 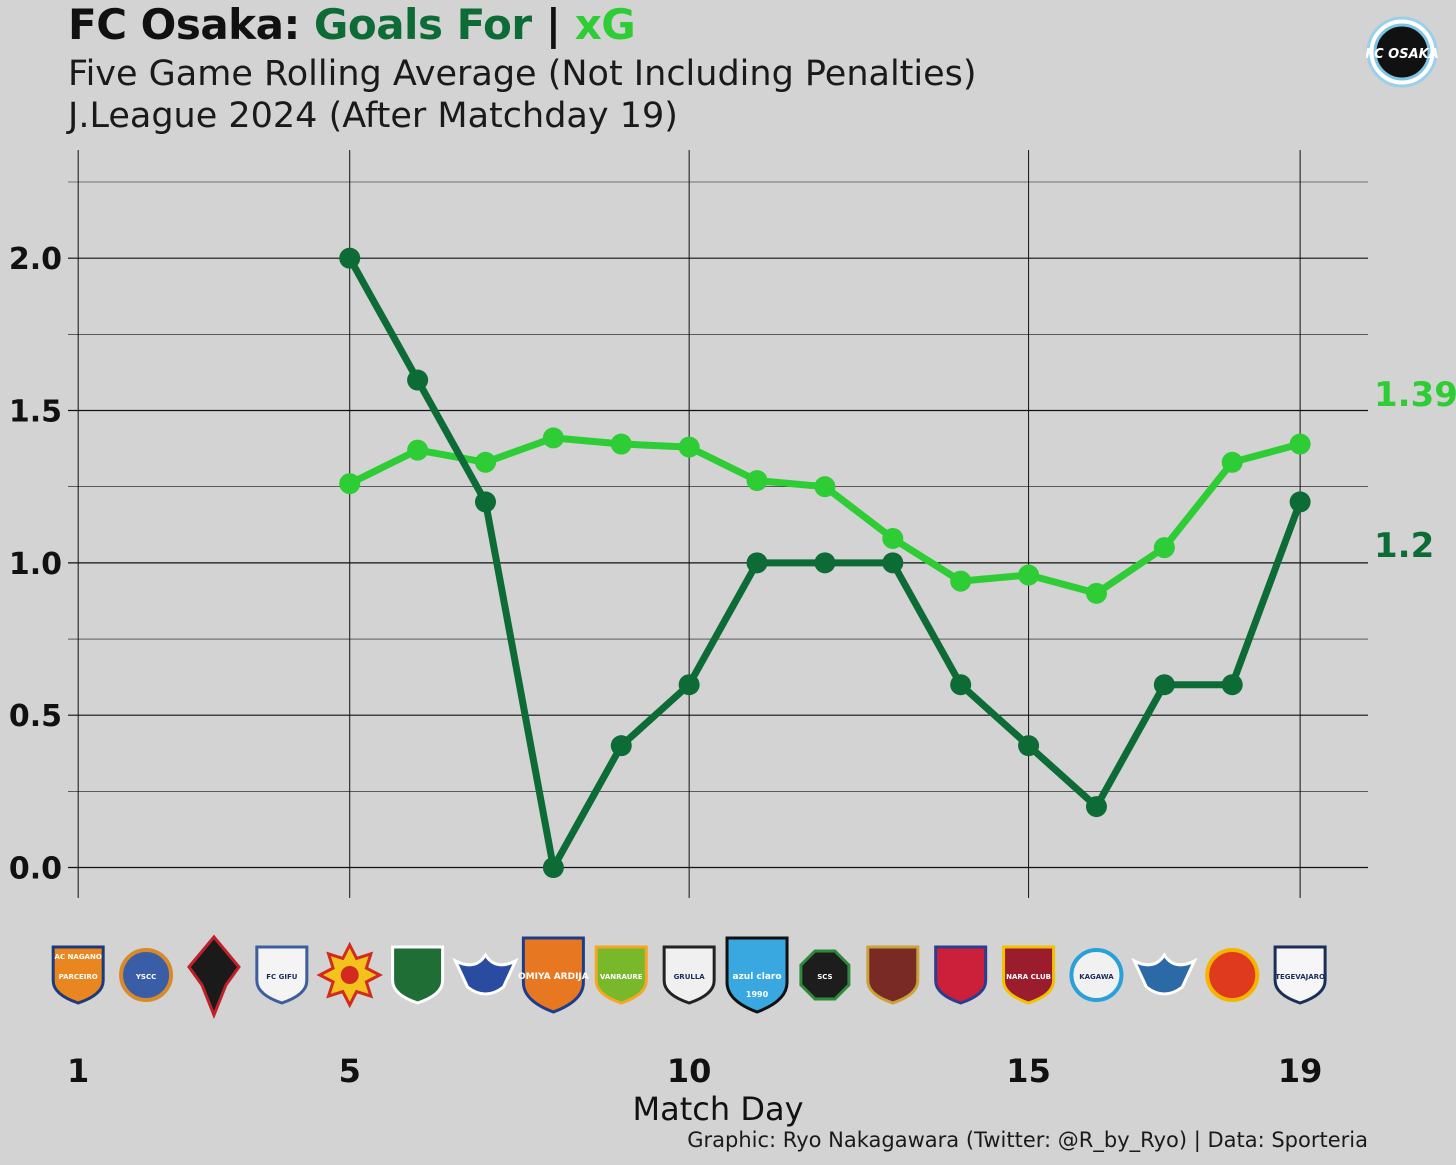 I want to click on x-tick-label: 10, so click(x=689, y=1071).